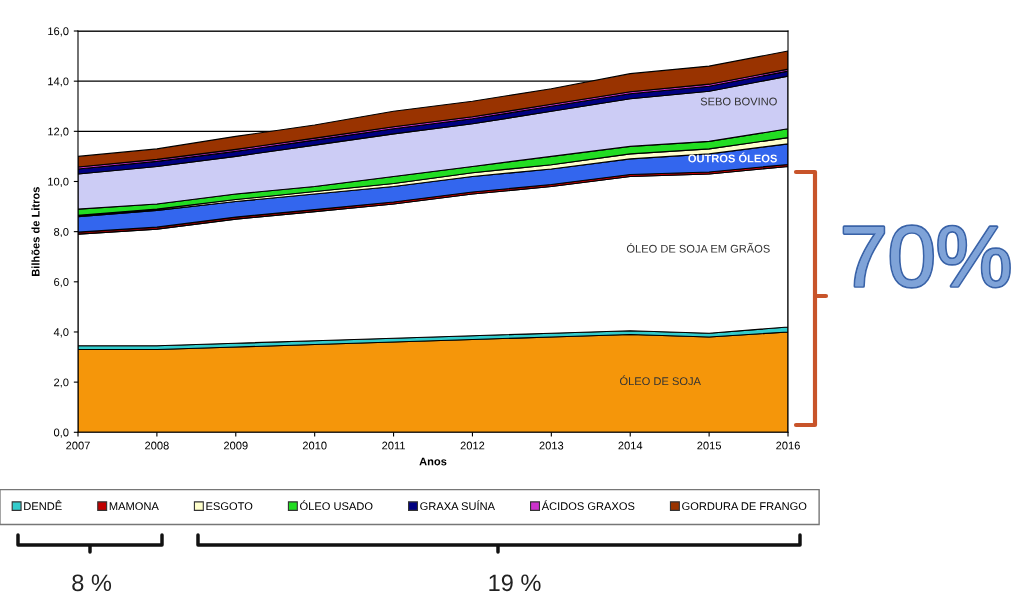  What do you see at coordinates (61, 383) in the screenshot?
I see `y-tick-label: 2,0` at bounding box center [61, 383].